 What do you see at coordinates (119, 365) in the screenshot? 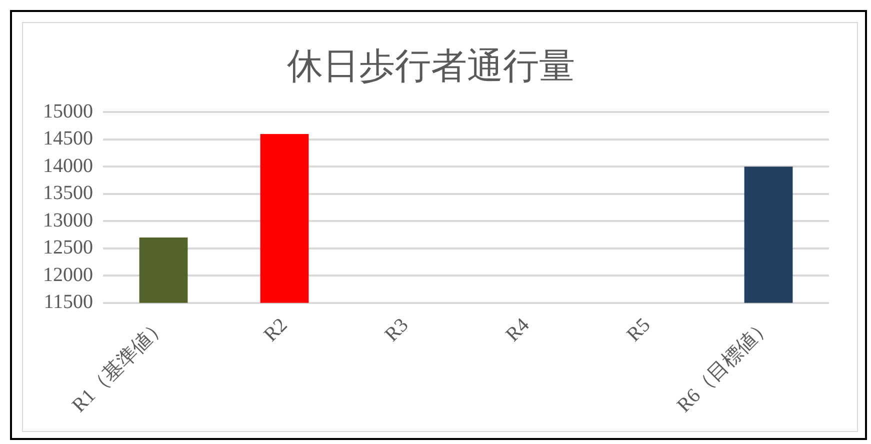
I see `x-tick-label: R1（基準値）` at bounding box center [119, 365].